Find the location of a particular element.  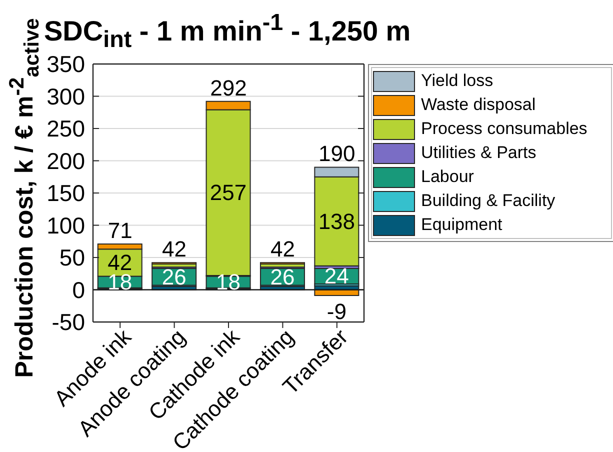

annotation: 292 is located at coordinates (228, 87).